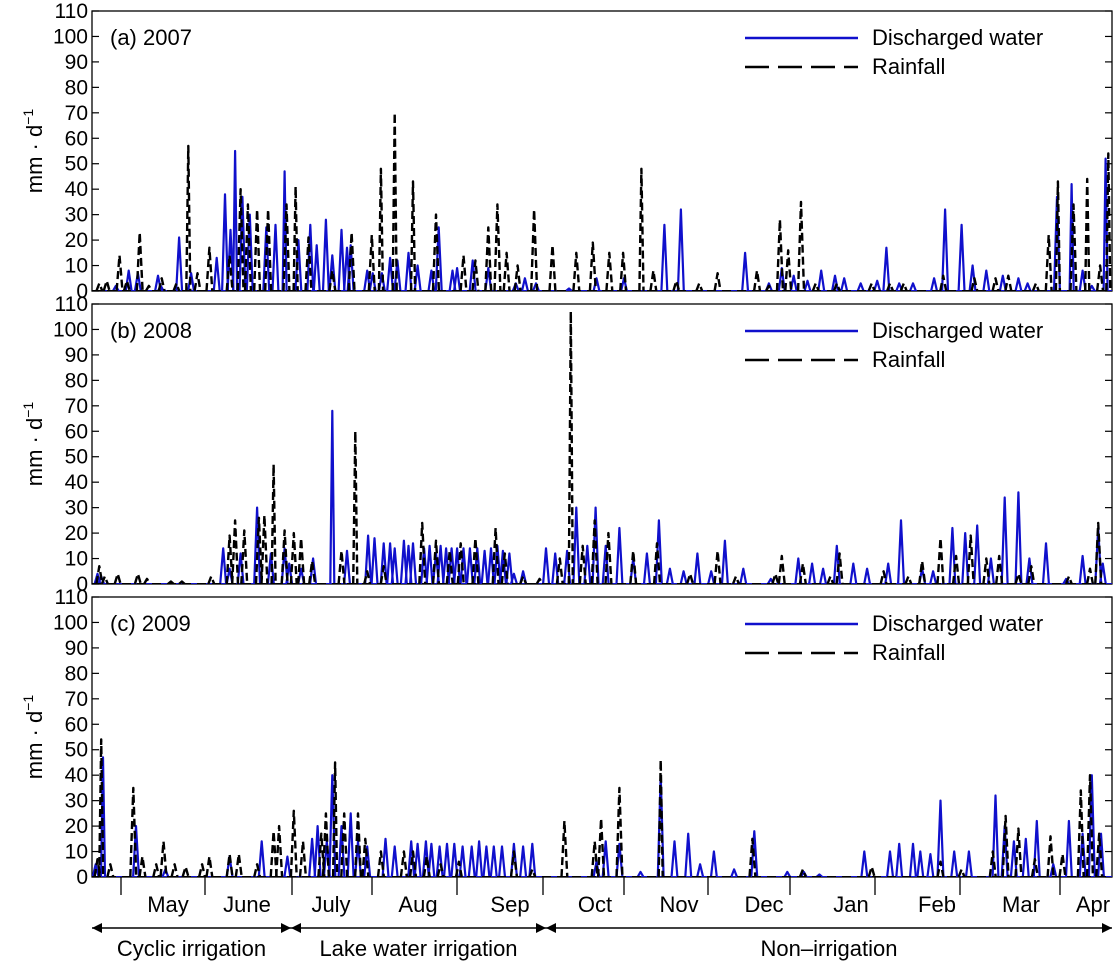 The width and height of the screenshot is (1119, 968). What do you see at coordinates (908, 66) in the screenshot?
I see `legend-label-rainfall: Rainfall` at bounding box center [908, 66].